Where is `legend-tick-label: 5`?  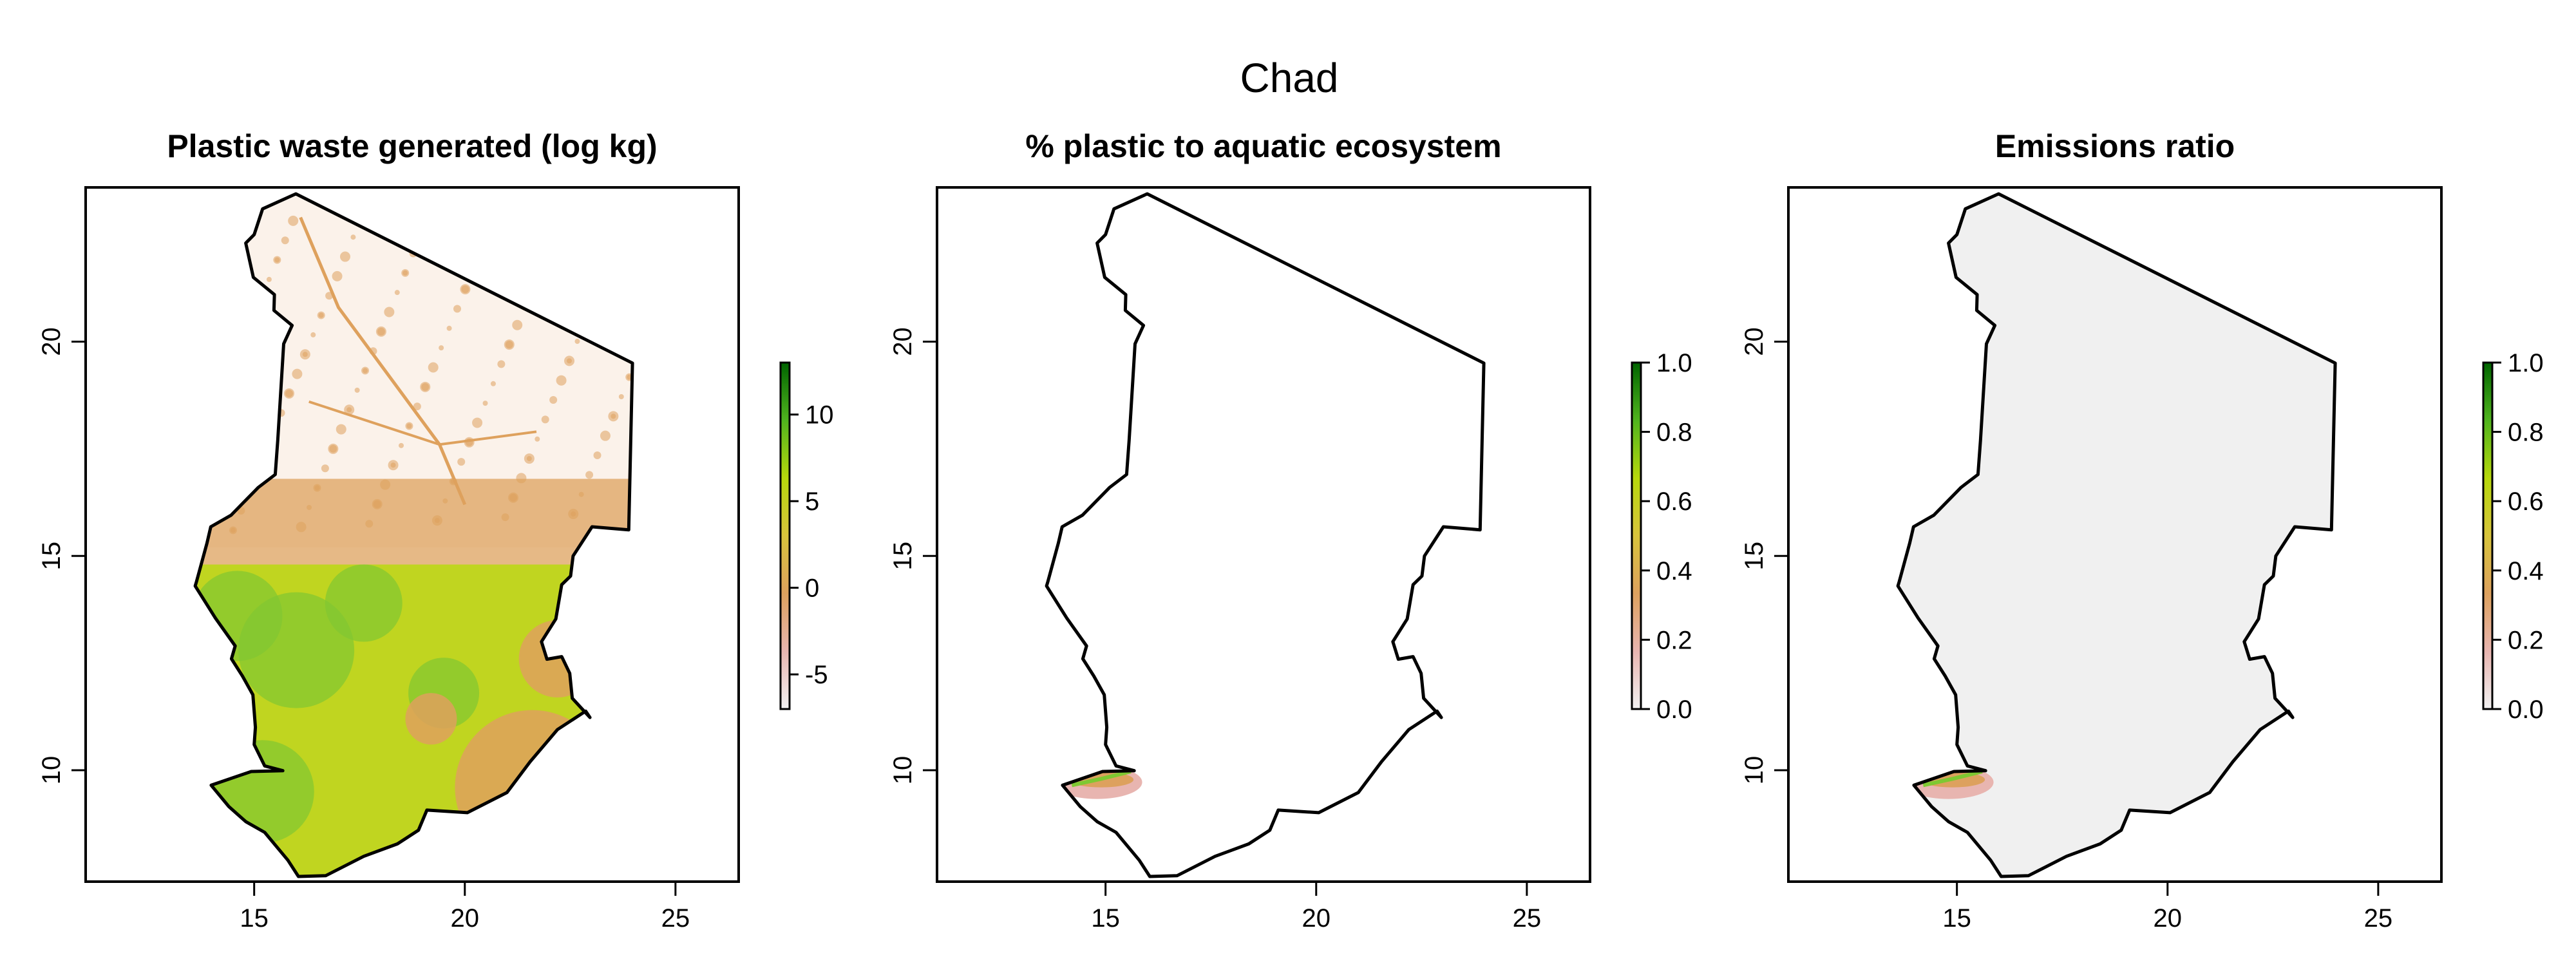
legend-tick-label: 5 is located at coordinates (812, 502).